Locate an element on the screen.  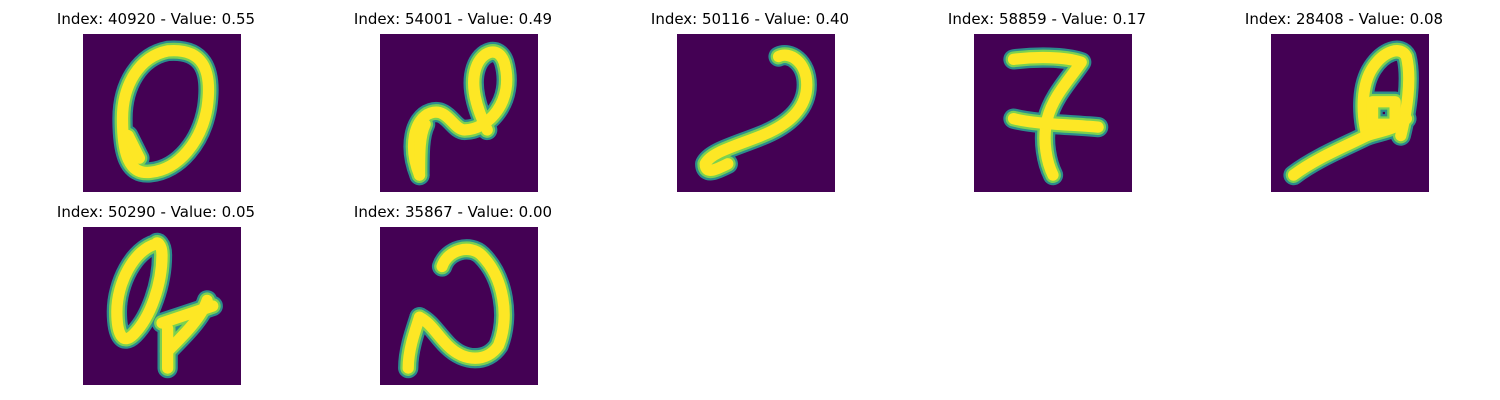
panel-2: Index: 54001 - Value: 0.49 is located at coordinates (453, 96).